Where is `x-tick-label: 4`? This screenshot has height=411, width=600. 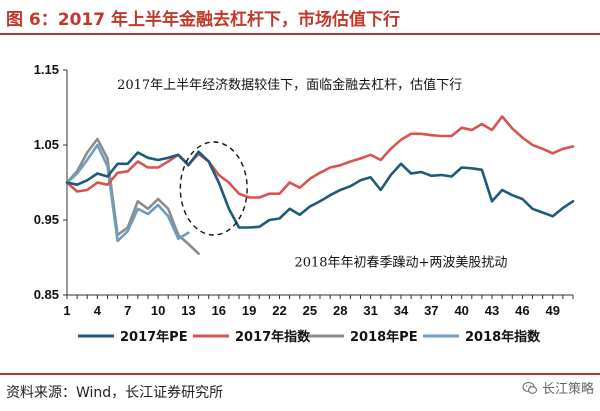
x-tick-label: 4 is located at coordinates (98, 310).